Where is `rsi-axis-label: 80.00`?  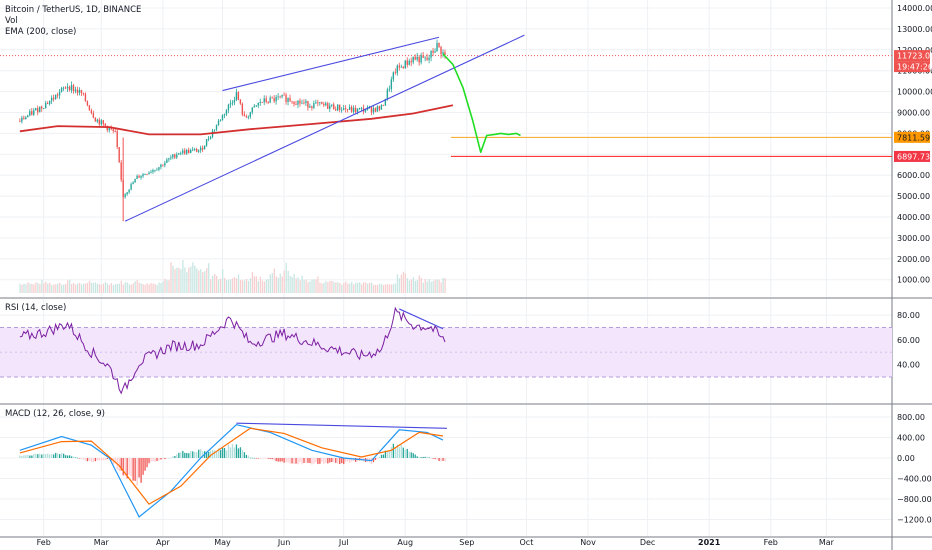
rsi-axis-label: 80.00 is located at coordinates (908, 315).